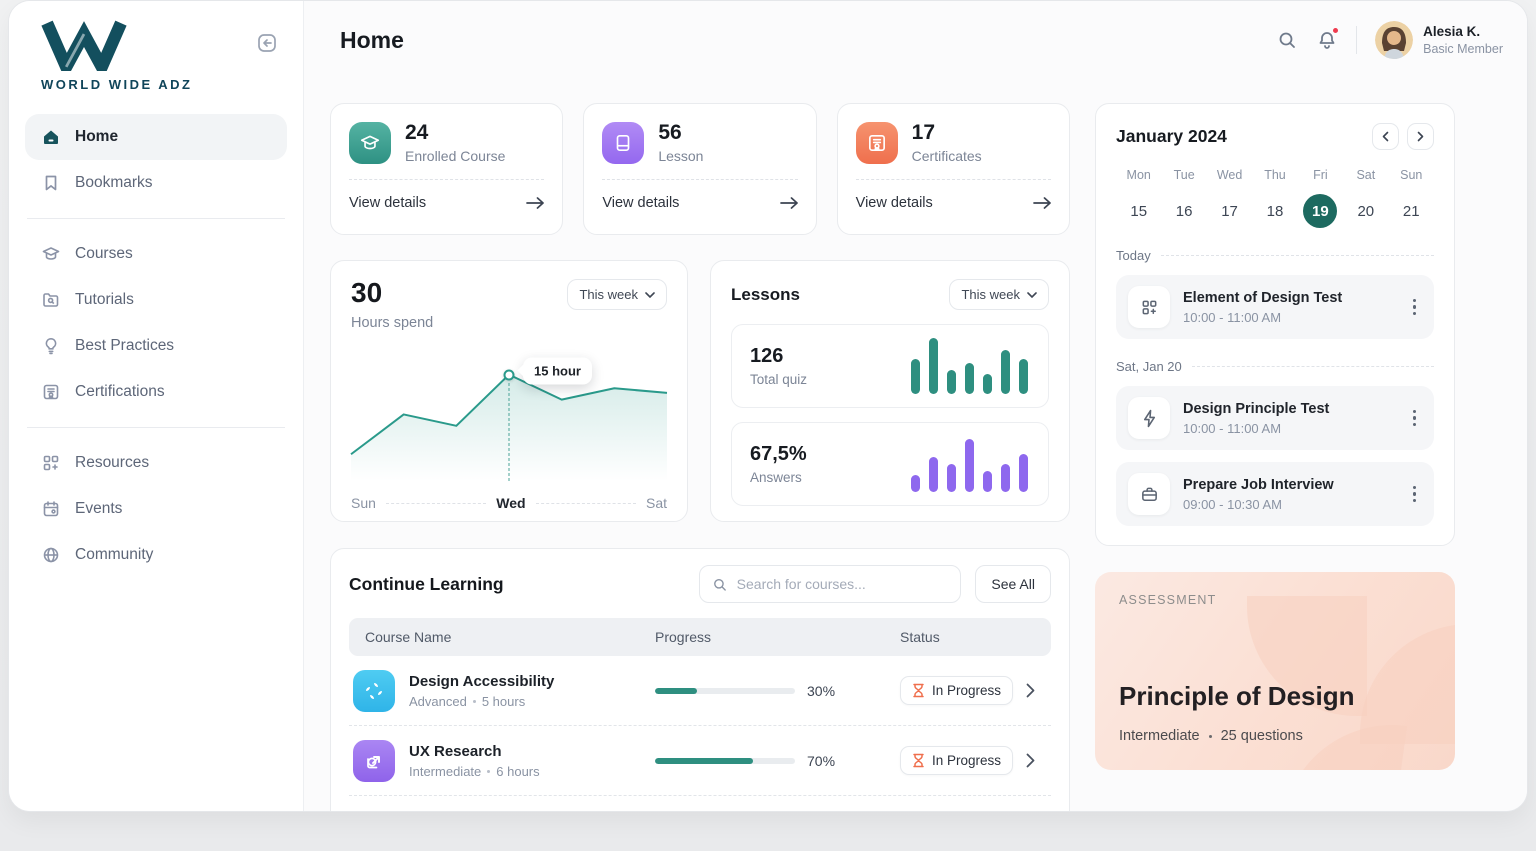  Describe the element at coordinates (923, 132) in the screenshot. I see `stat-value: 17` at that location.